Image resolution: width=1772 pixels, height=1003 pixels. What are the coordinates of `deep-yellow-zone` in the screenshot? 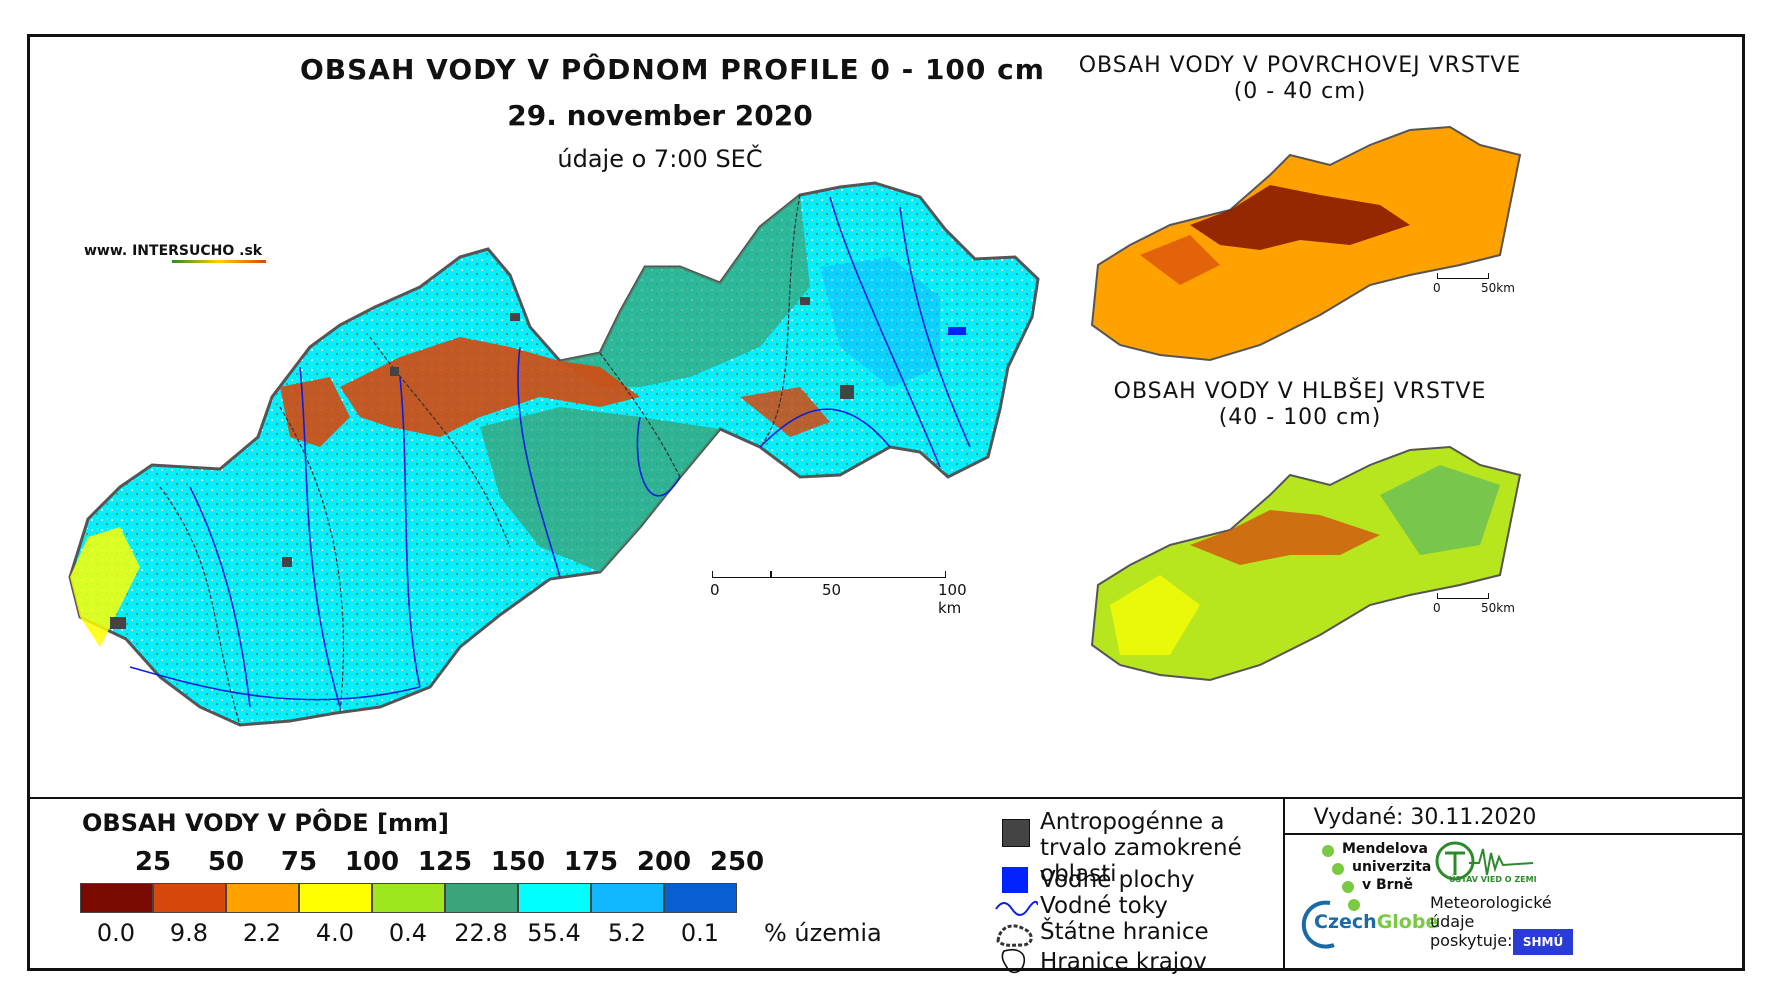 It's located at (1155, 615).